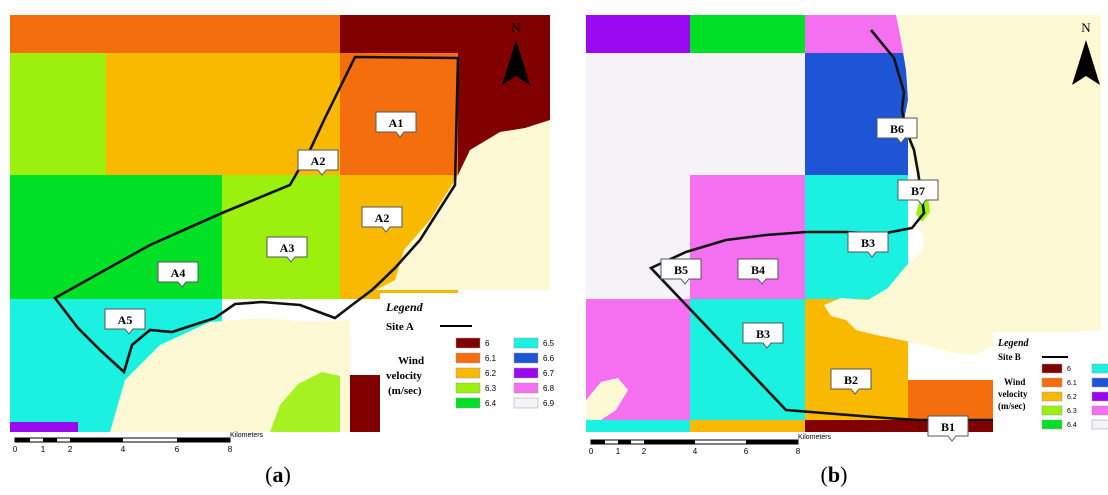 The image size is (1108, 495). I want to click on site-label-callout: B6, so click(897, 130).